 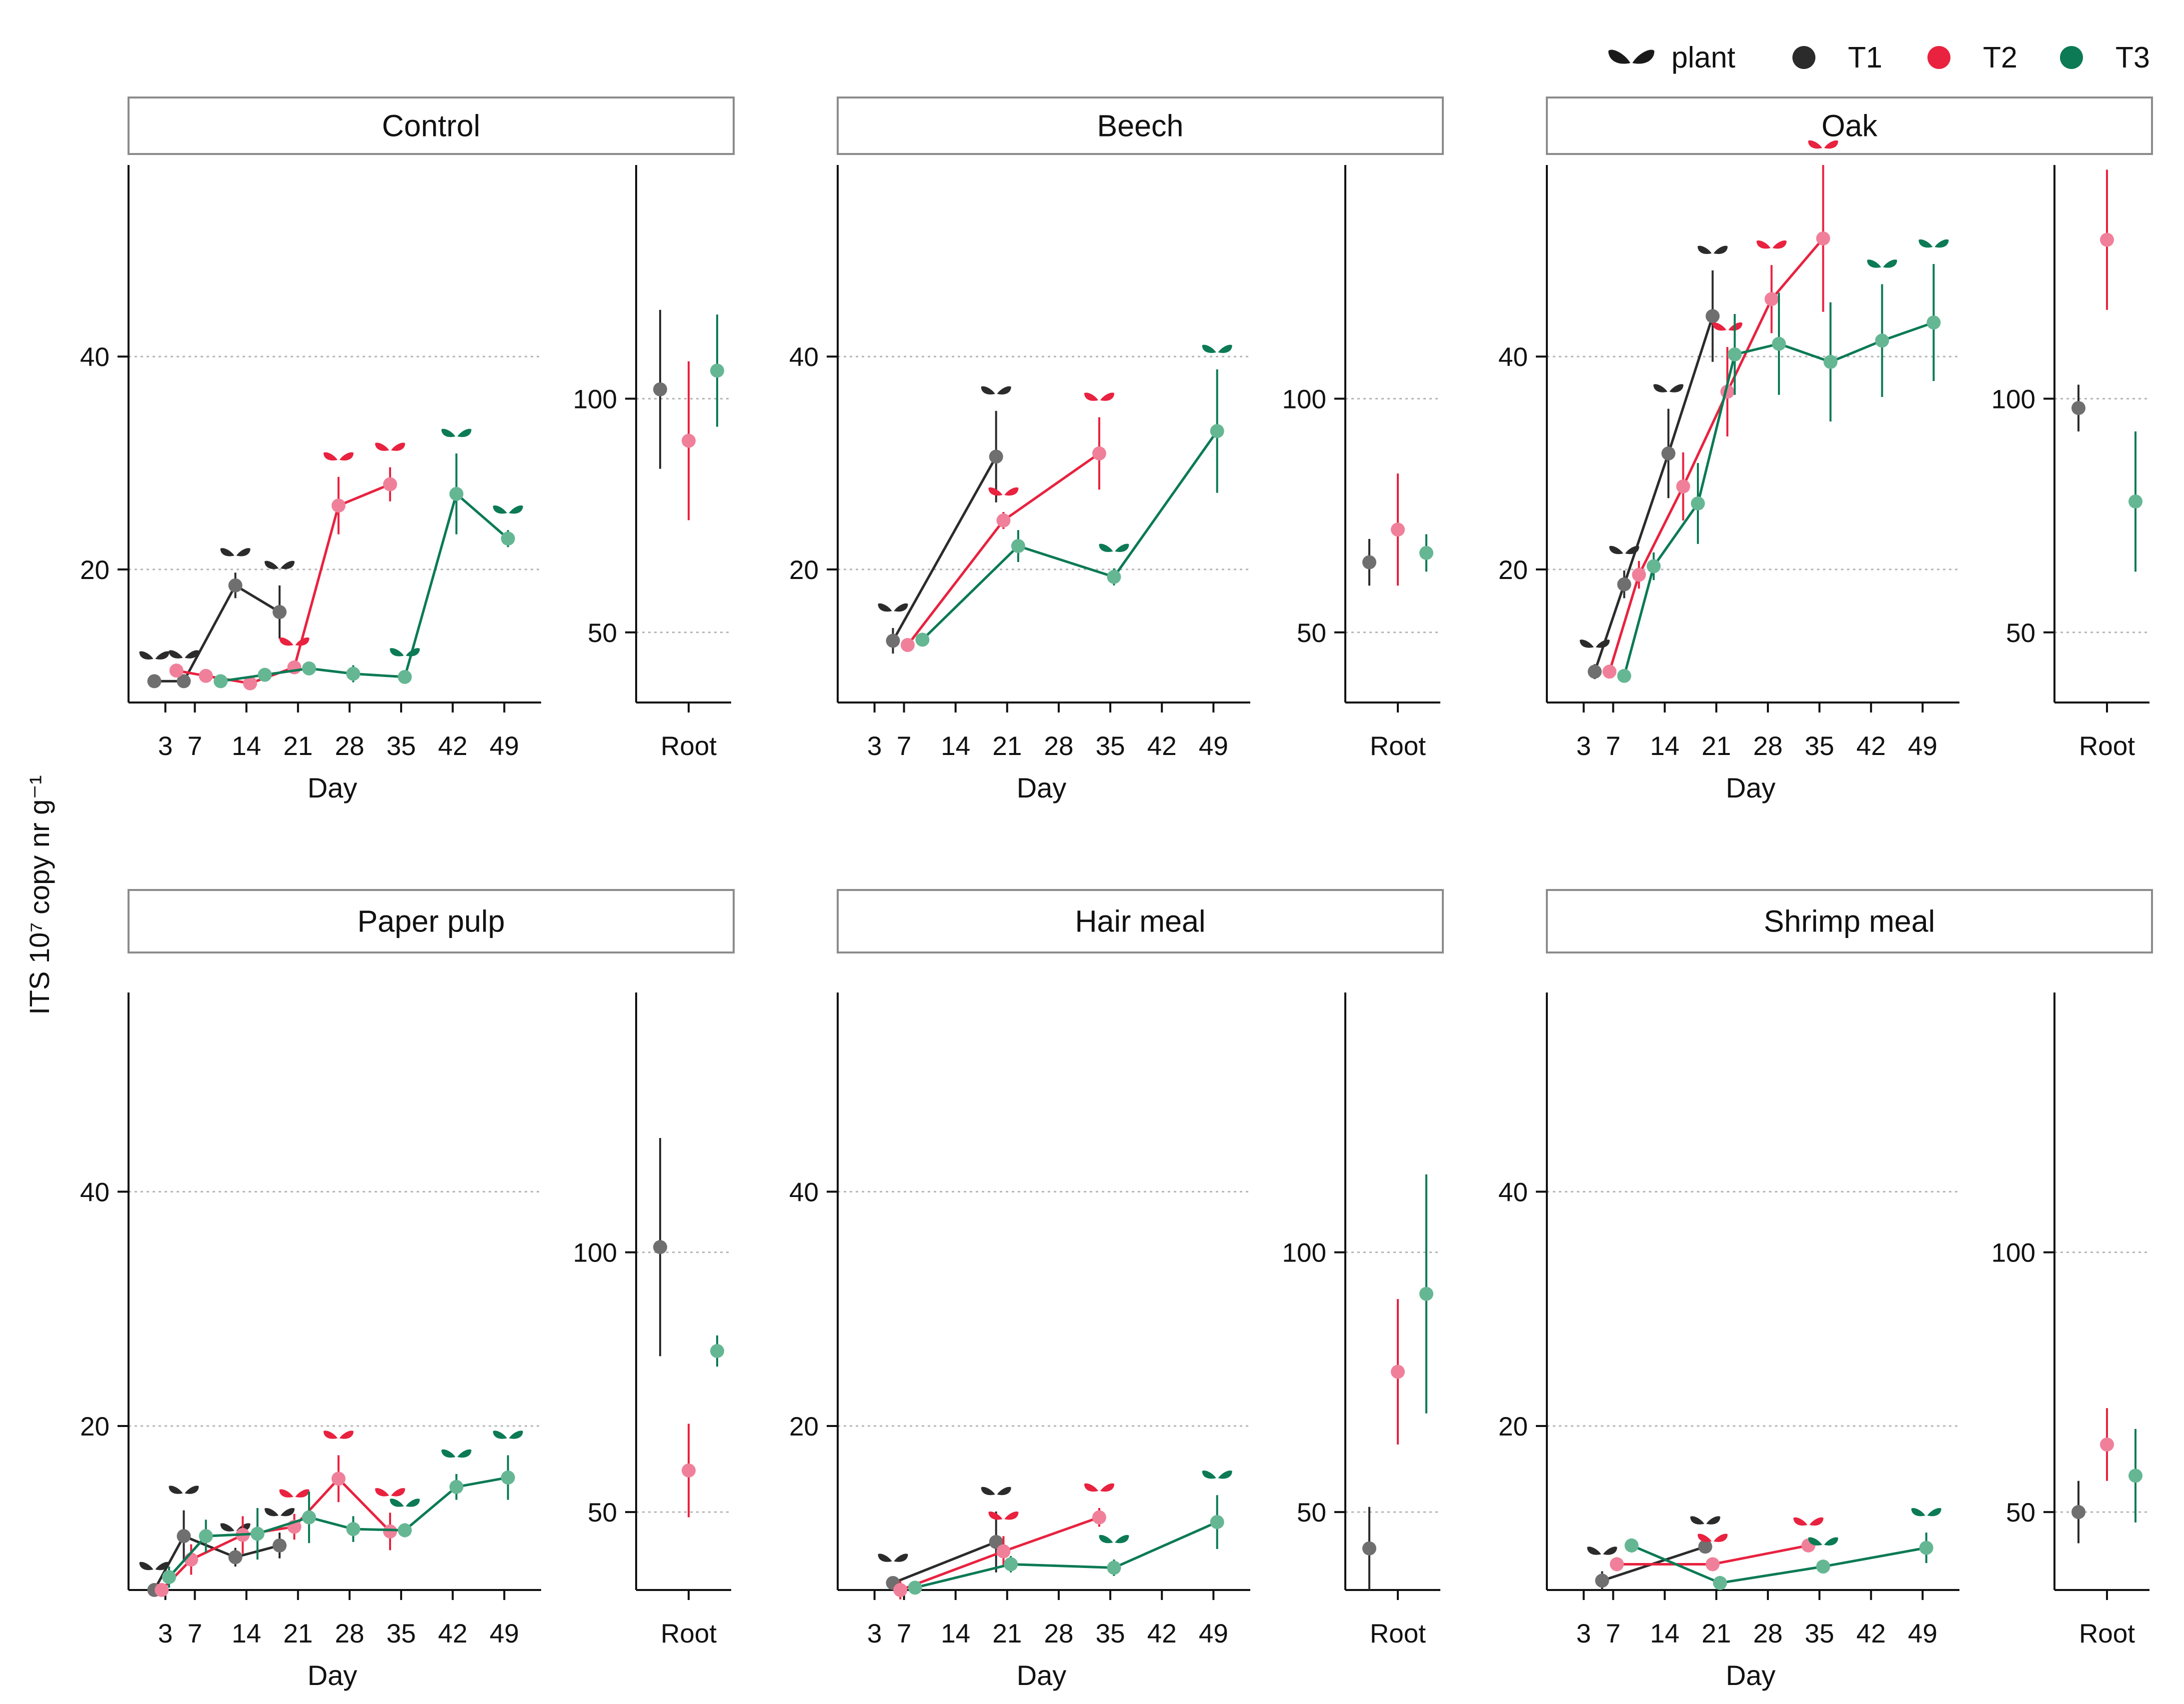 What do you see at coordinates (1849, 126) in the screenshot?
I see `panel-title: Oak` at bounding box center [1849, 126].